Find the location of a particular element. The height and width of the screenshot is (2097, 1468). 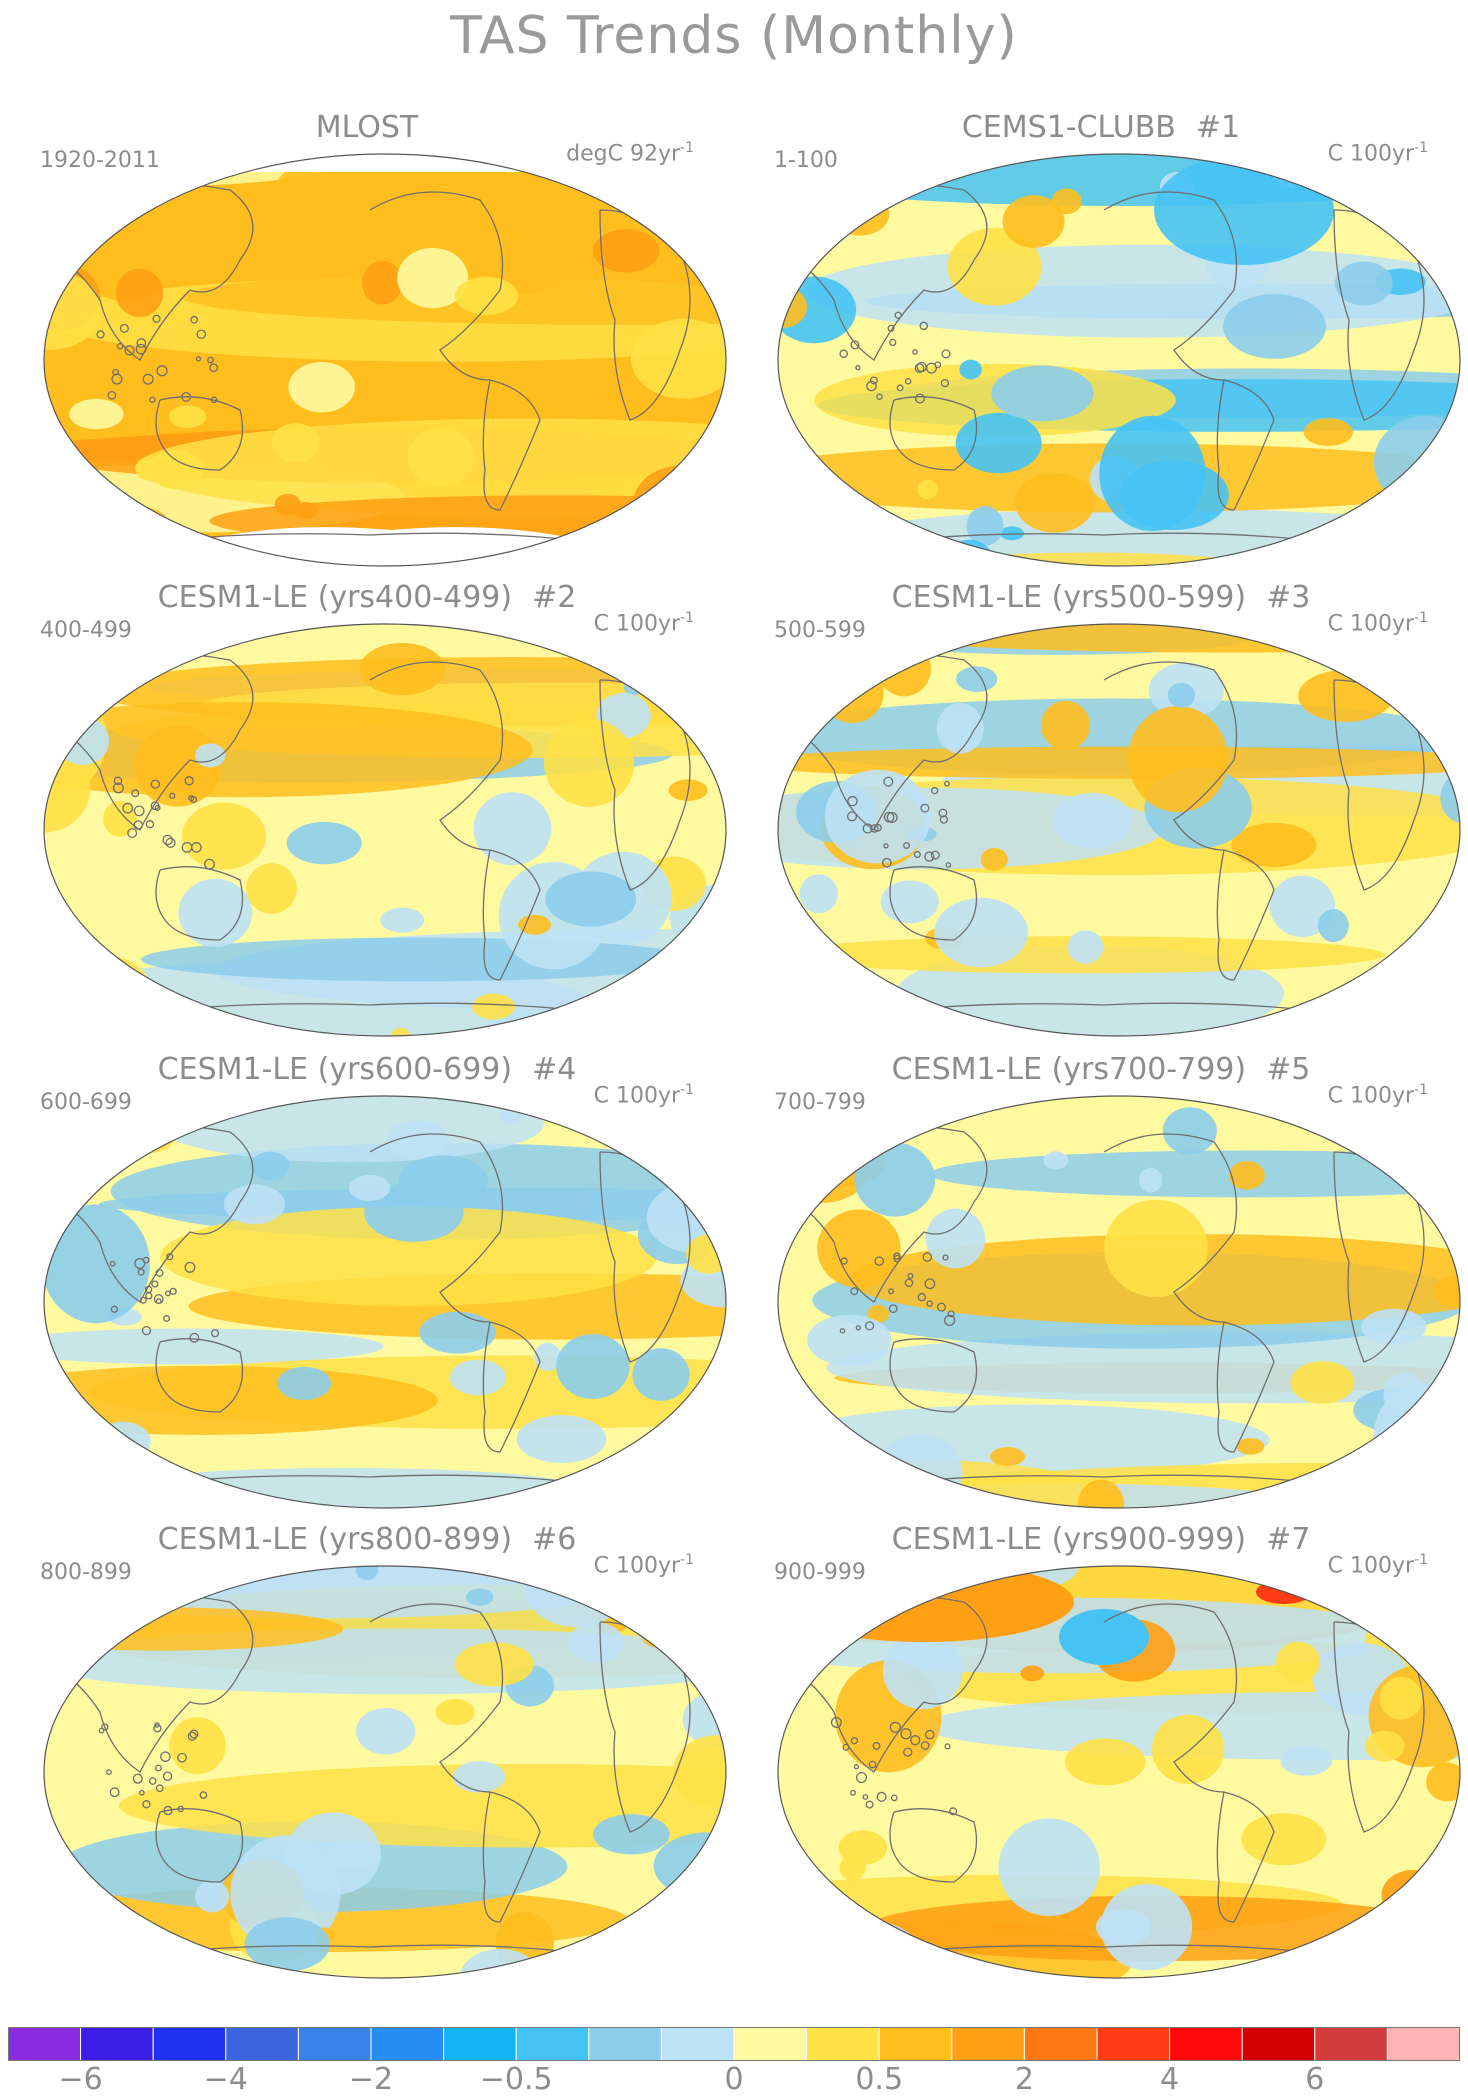

panel-title-text: CESM1-LE (yrs900-999) is located at coordinates (1069, 1539).